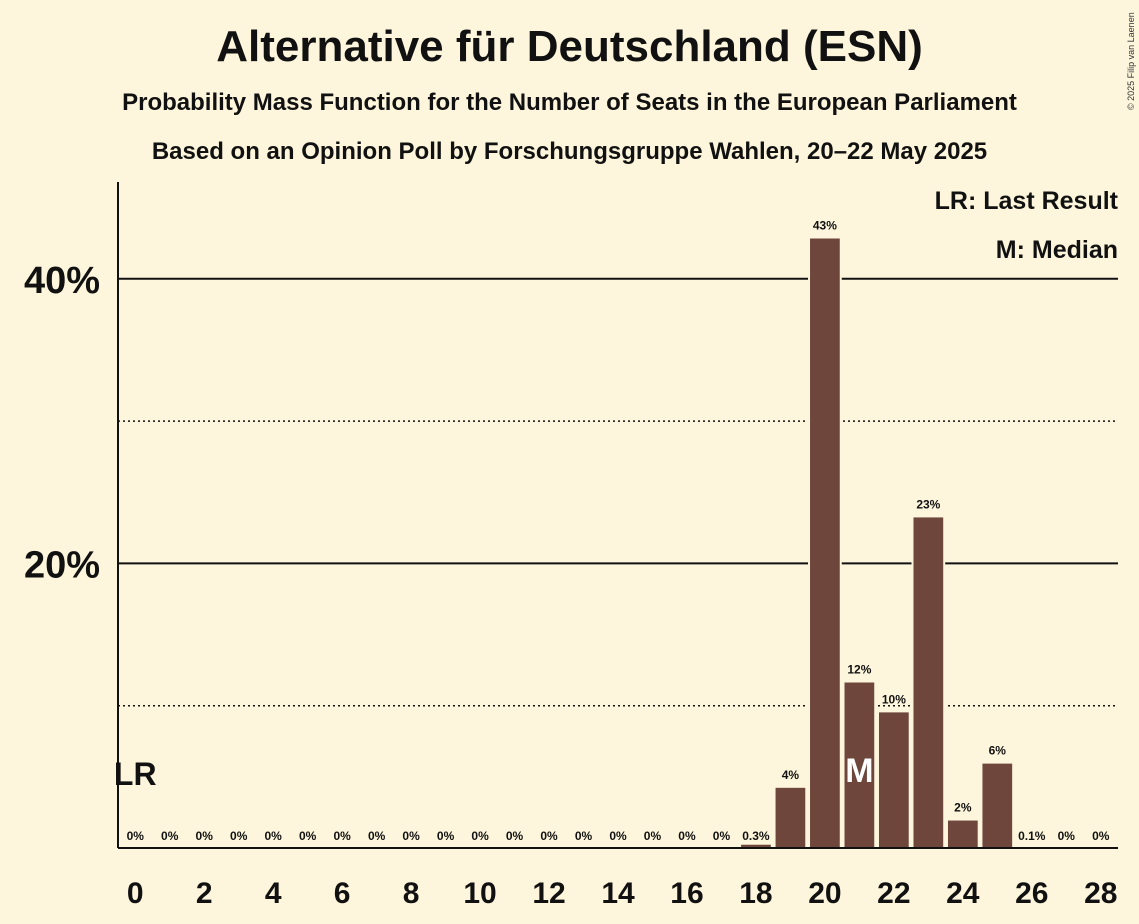 This screenshot has height=924, width=1139. I want to click on x-tick-label: 4, so click(273, 893).